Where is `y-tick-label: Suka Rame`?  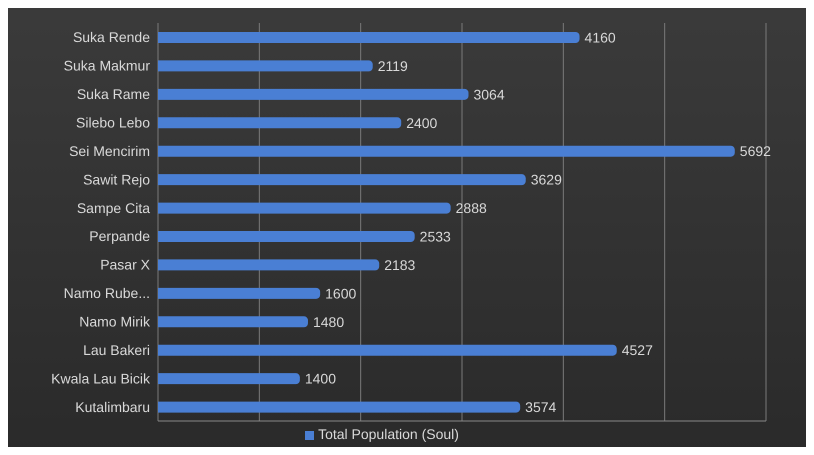 y-tick-label: Suka Rame is located at coordinates (113, 94).